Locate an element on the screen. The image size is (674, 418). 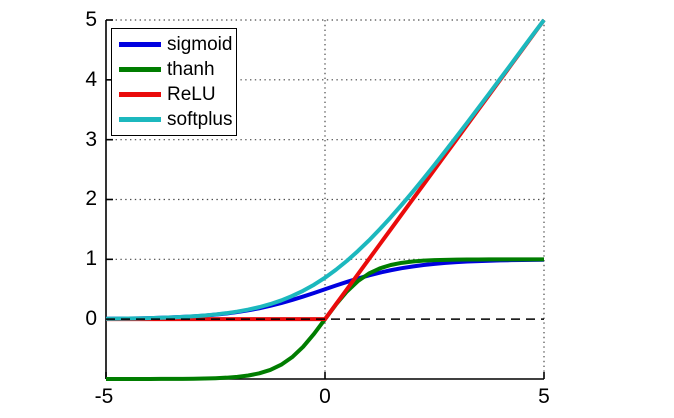
legend-line-sample-sigmoid is located at coordinates (140, 44).